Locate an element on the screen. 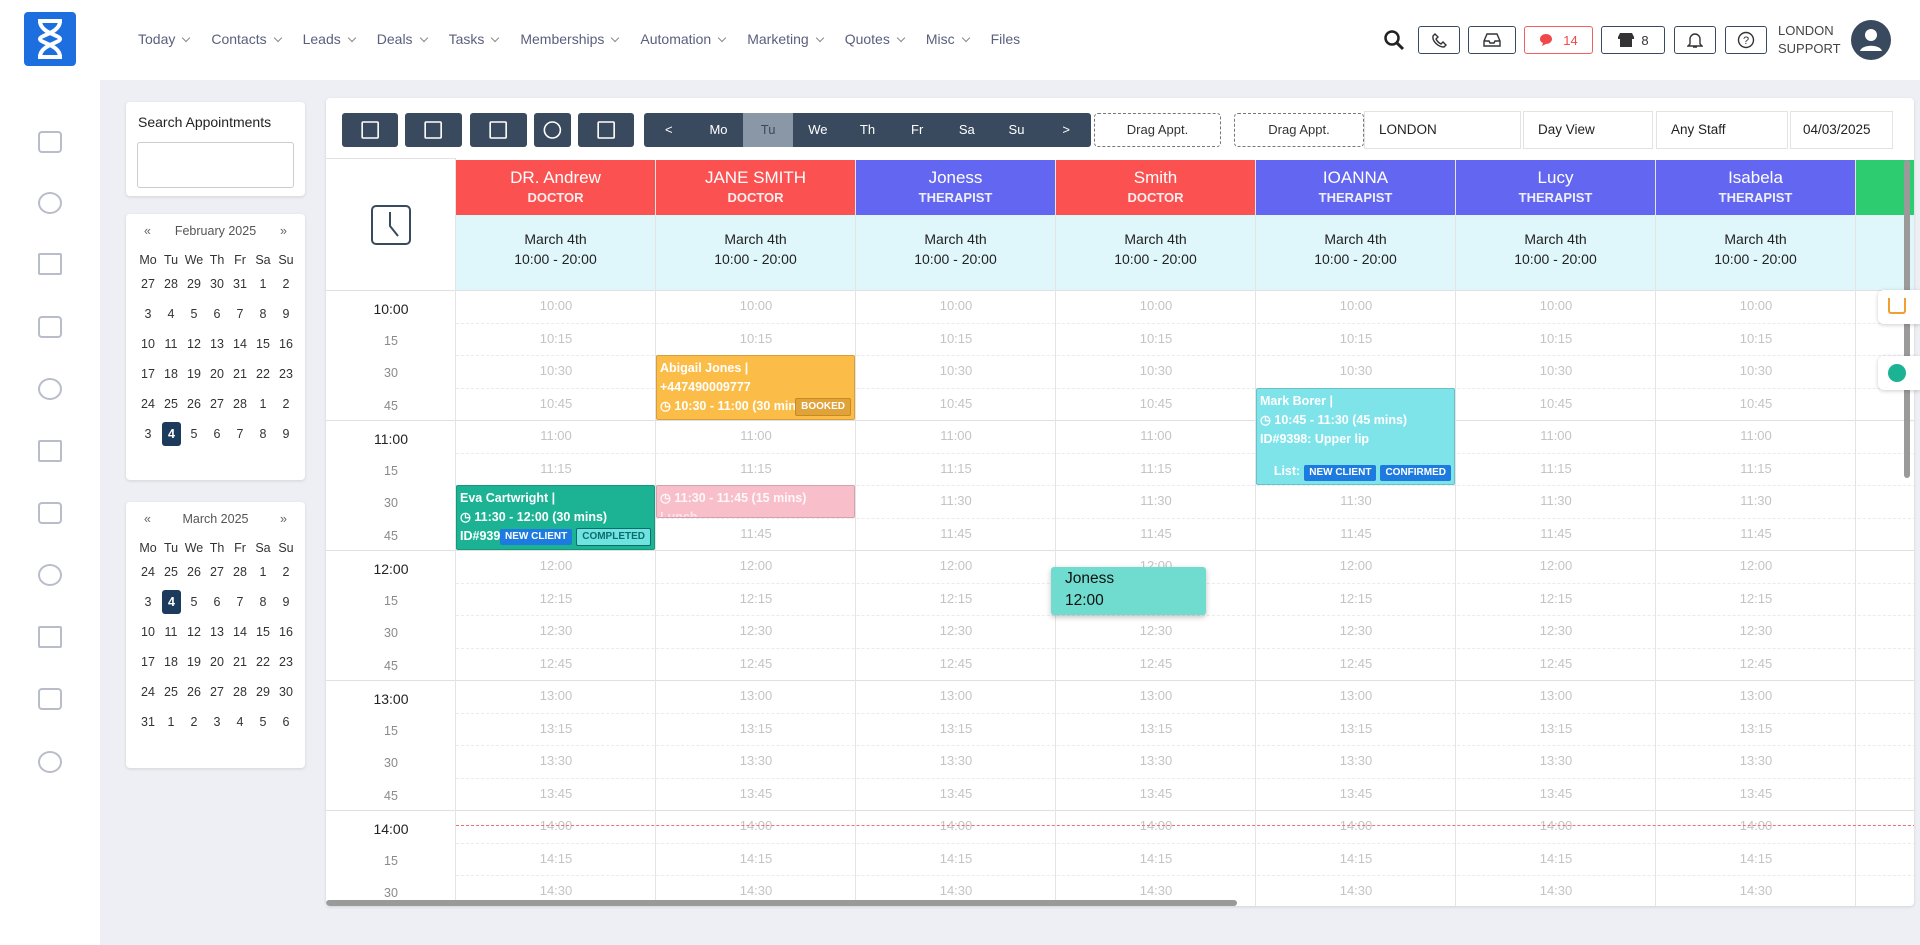 This screenshot has width=1920, height=945. day: 26 is located at coordinates (194, 404).